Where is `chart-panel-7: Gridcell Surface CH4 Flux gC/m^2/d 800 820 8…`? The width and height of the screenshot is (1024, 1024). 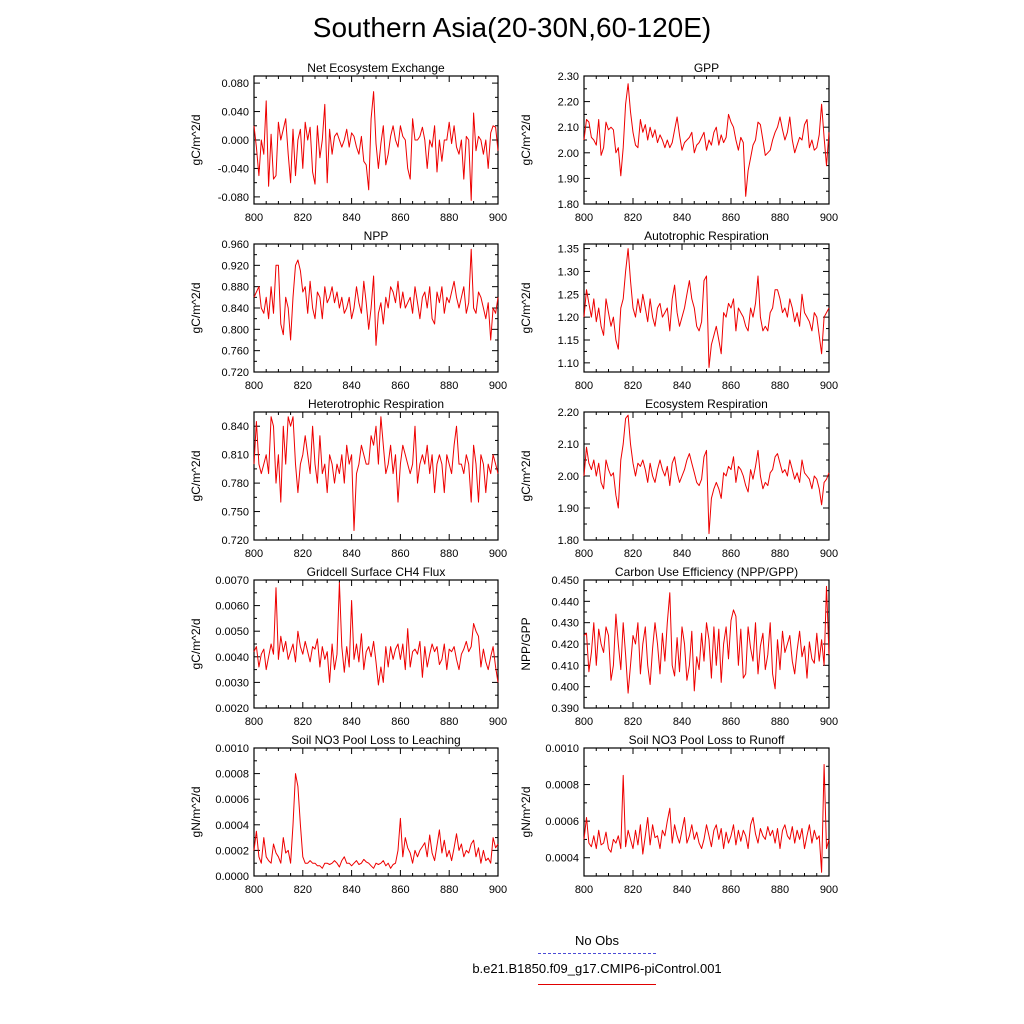 chart-panel-7: Gridcell Surface CH4 Flux gC/m^2/d 800 820 8… is located at coordinates (348, 646).